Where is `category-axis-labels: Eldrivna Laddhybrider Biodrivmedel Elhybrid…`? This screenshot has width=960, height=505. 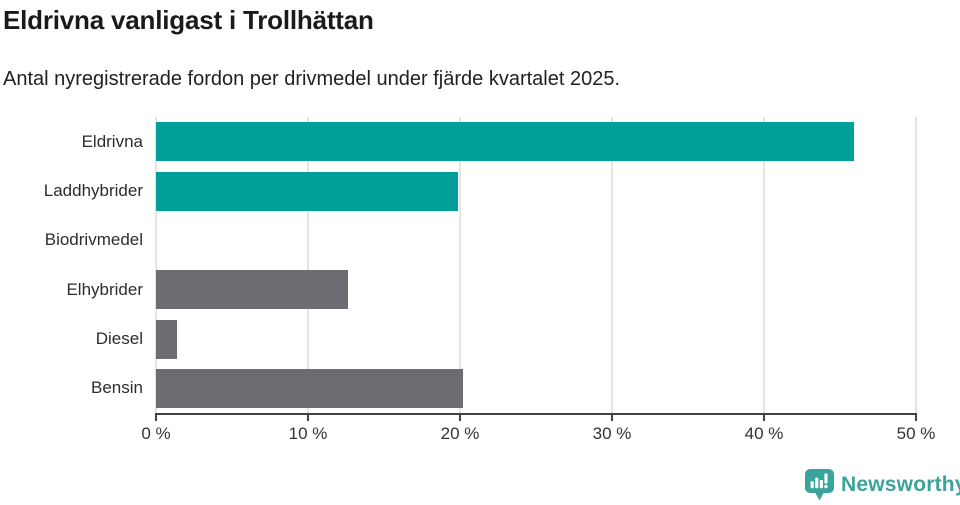
category-axis-labels: Eldrivna Laddhybrider Biodrivmedel Elhybrid… is located at coordinates (71, 265).